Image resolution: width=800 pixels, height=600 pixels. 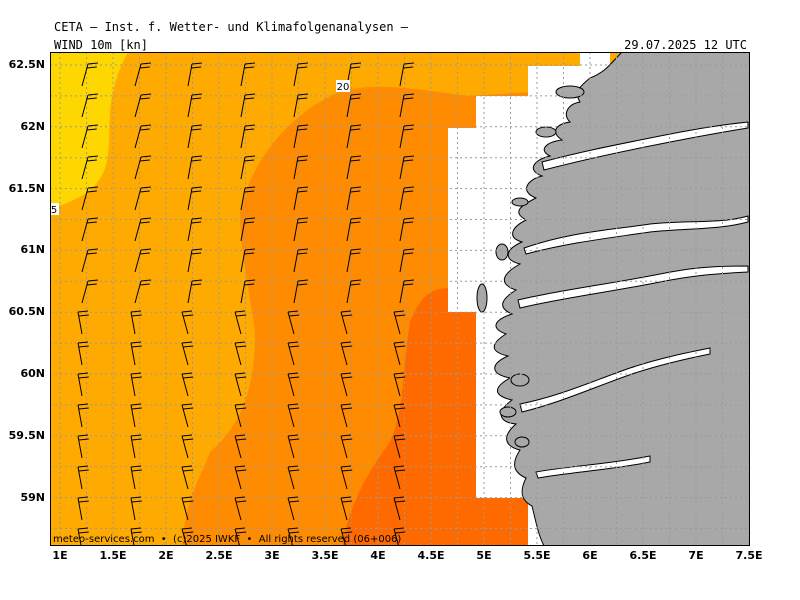 What do you see at coordinates (325, 555) in the screenshot?
I see `lon-tick-label: 3.5E` at bounding box center [325, 555].